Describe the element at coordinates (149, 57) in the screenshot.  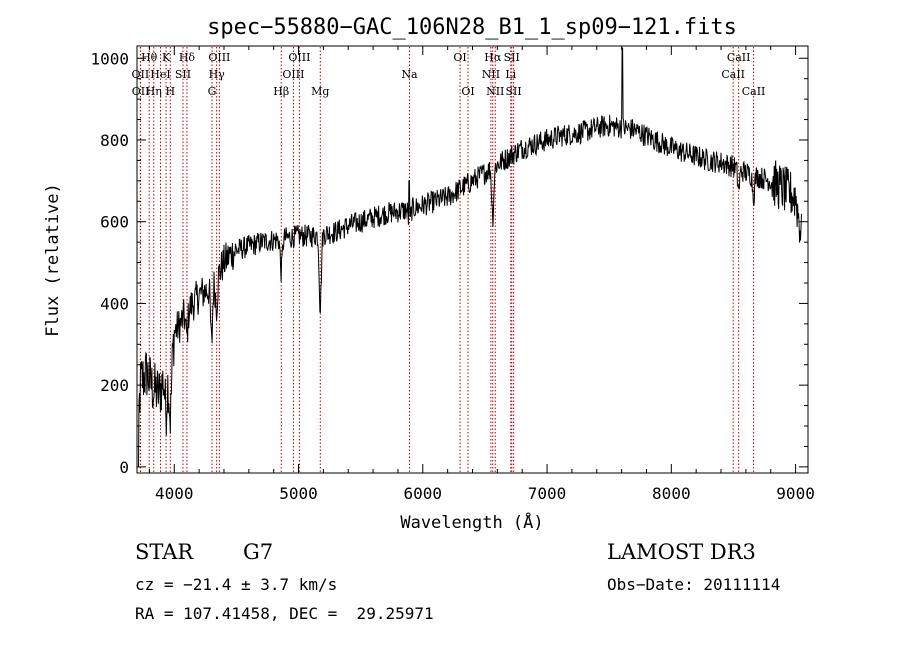
I see `line-marker-label: Hθ` at that location.